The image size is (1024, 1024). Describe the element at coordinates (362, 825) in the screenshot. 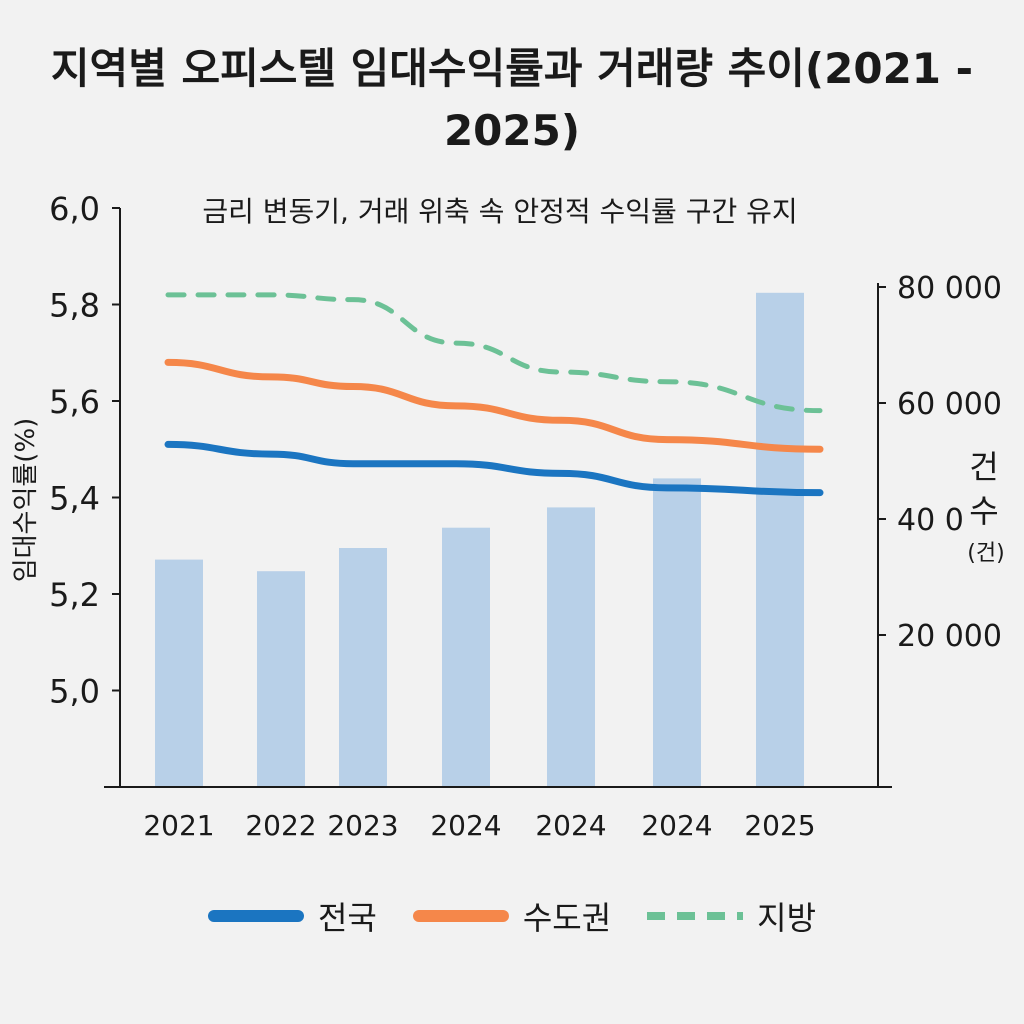

I see `x-tick-label: 2023` at that location.